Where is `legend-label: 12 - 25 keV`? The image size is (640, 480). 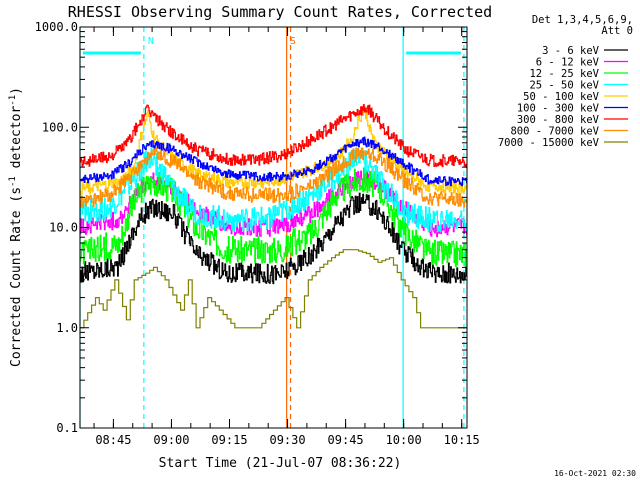
legend-label: 12 - 25 keV is located at coordinates (564, 74).